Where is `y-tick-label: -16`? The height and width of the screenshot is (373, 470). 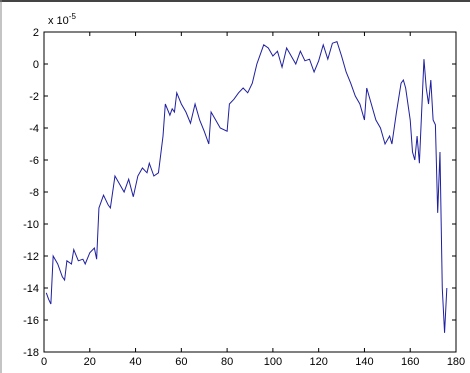
y-tick-label: -16 is located at coordinates (31, 321).